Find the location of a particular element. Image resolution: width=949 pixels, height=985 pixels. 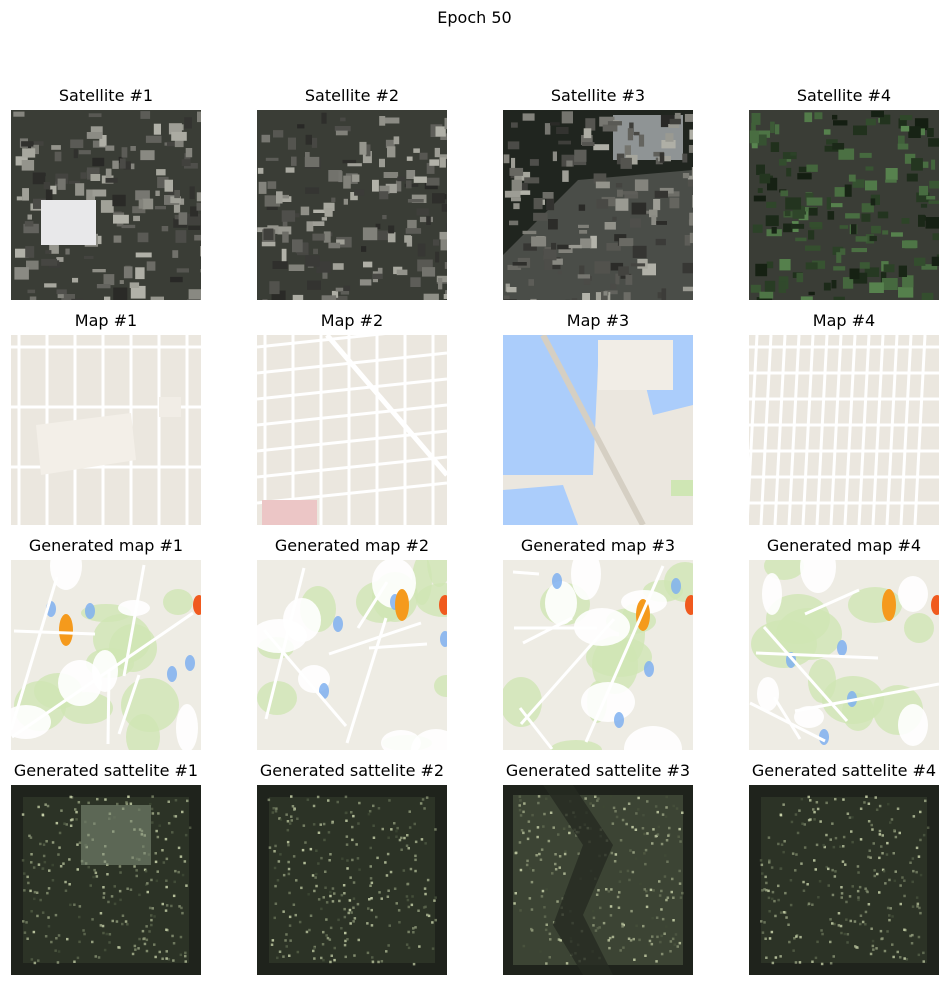

generated-satellite-panel-title: Generated sattelite #2 is located at coordinates (352, 770).